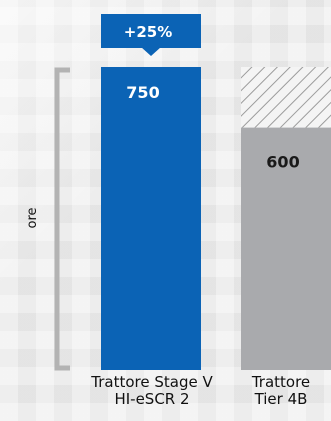 This screenshot has width=331, height=421. I want to click on category-label: Trattore, so click(280, 382).